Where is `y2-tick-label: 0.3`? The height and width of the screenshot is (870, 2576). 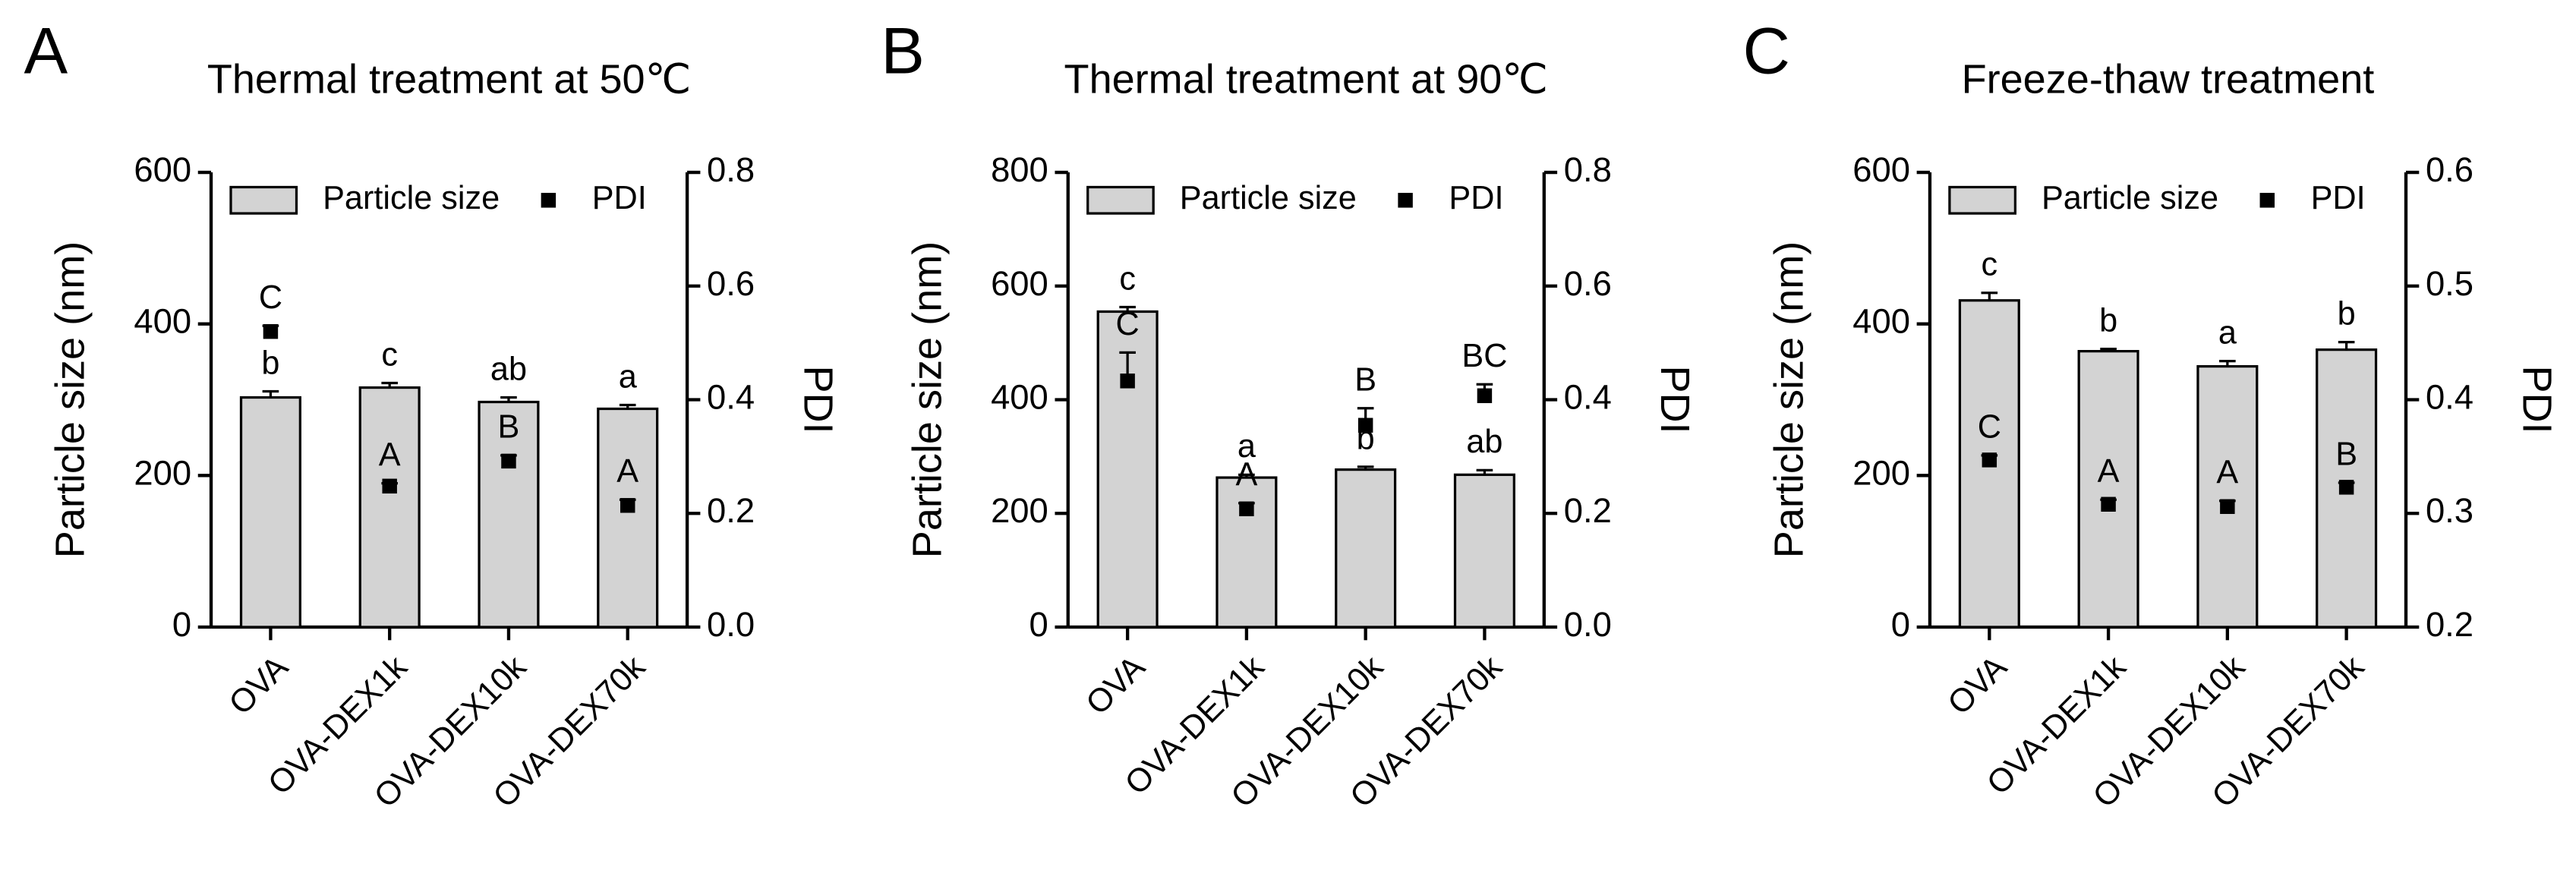
y2-tick-label: 0.3 is located at coordinates (2450, 510).